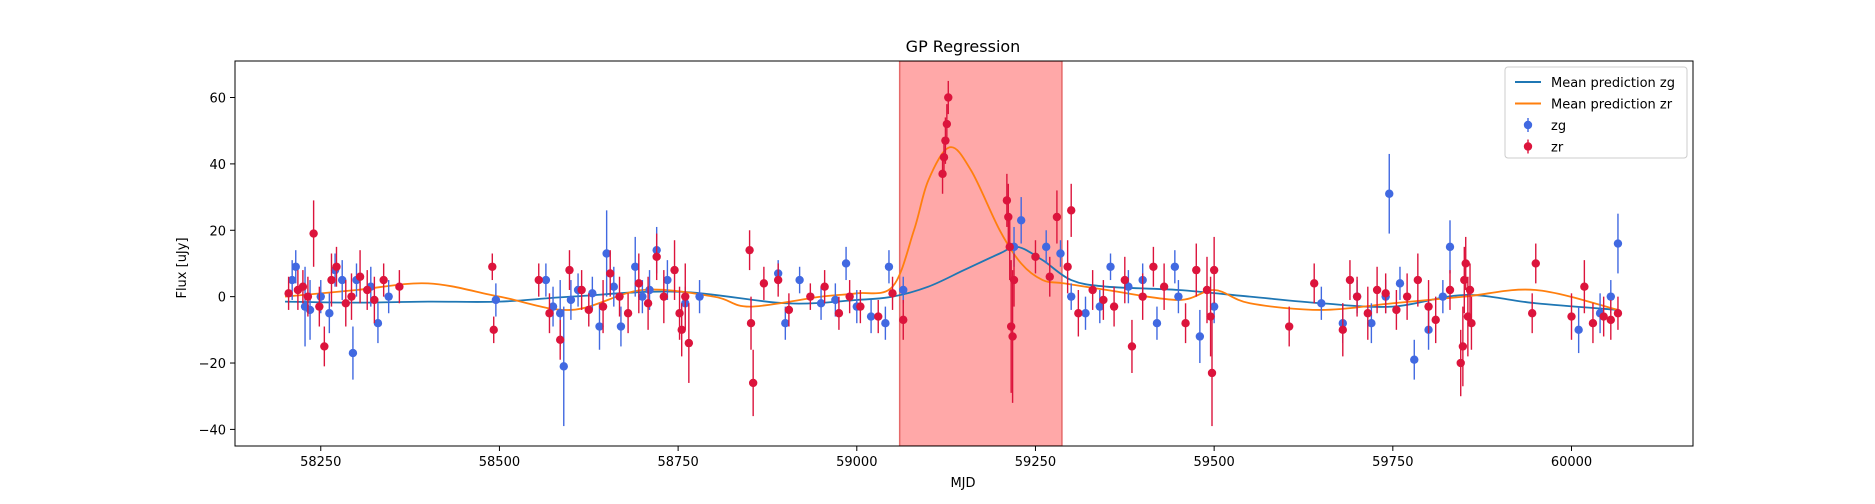 The height and width of the screenshot is (504, 1875). Describe the element at coordinates (499, 462) in the screenshot. I see `x-tick-label: 58500` at that location.